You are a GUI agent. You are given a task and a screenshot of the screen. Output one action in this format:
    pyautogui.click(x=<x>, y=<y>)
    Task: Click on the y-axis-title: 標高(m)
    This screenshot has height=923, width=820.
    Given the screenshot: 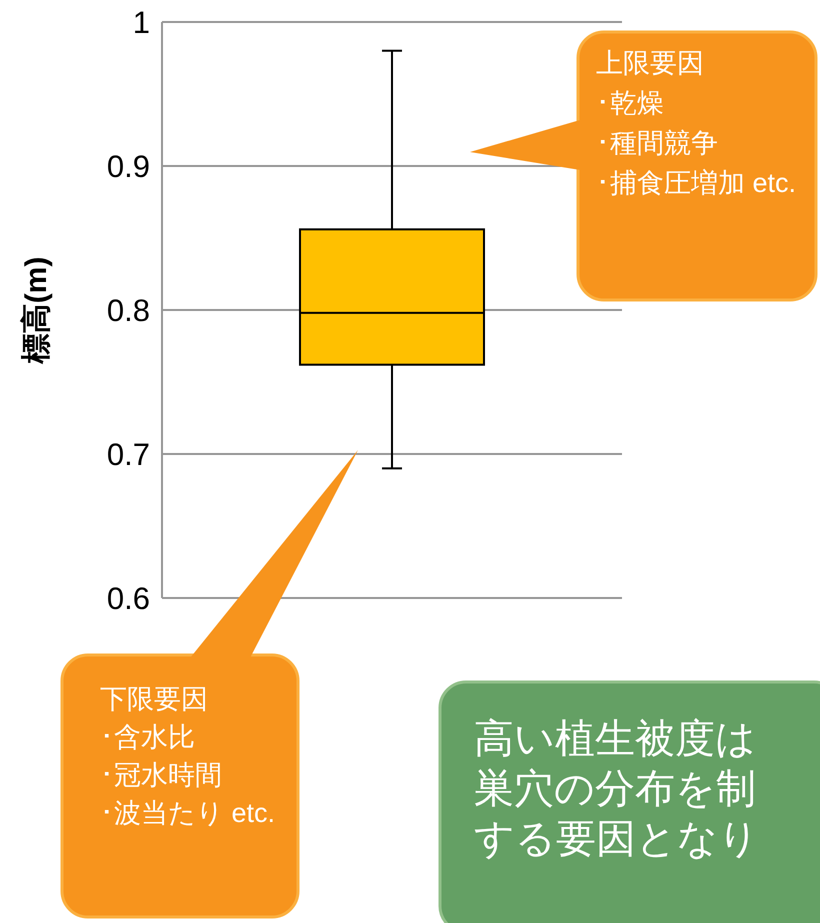 What is the action you would take?
    pyautogui.click(x=36, y=310)
    